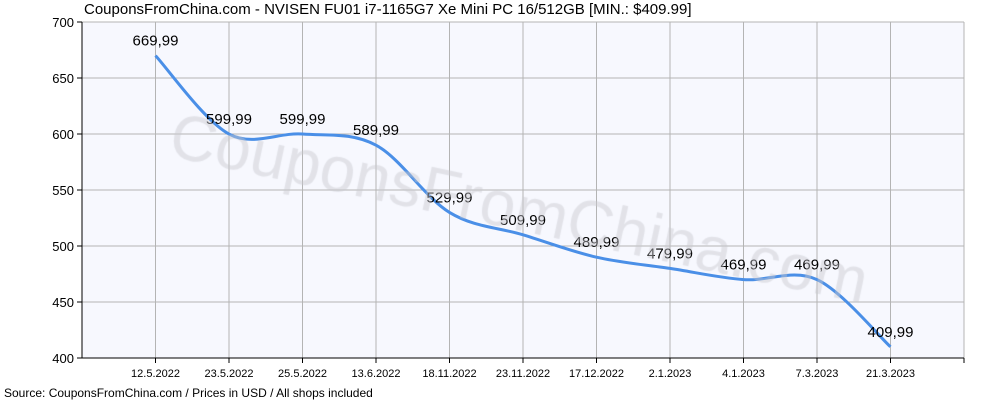 This screenshot has width=1000, height=400. Describe the element at coordinates (155, 374) in the screenshot. I see `x-tick-label: 12.5.2022` at that location.